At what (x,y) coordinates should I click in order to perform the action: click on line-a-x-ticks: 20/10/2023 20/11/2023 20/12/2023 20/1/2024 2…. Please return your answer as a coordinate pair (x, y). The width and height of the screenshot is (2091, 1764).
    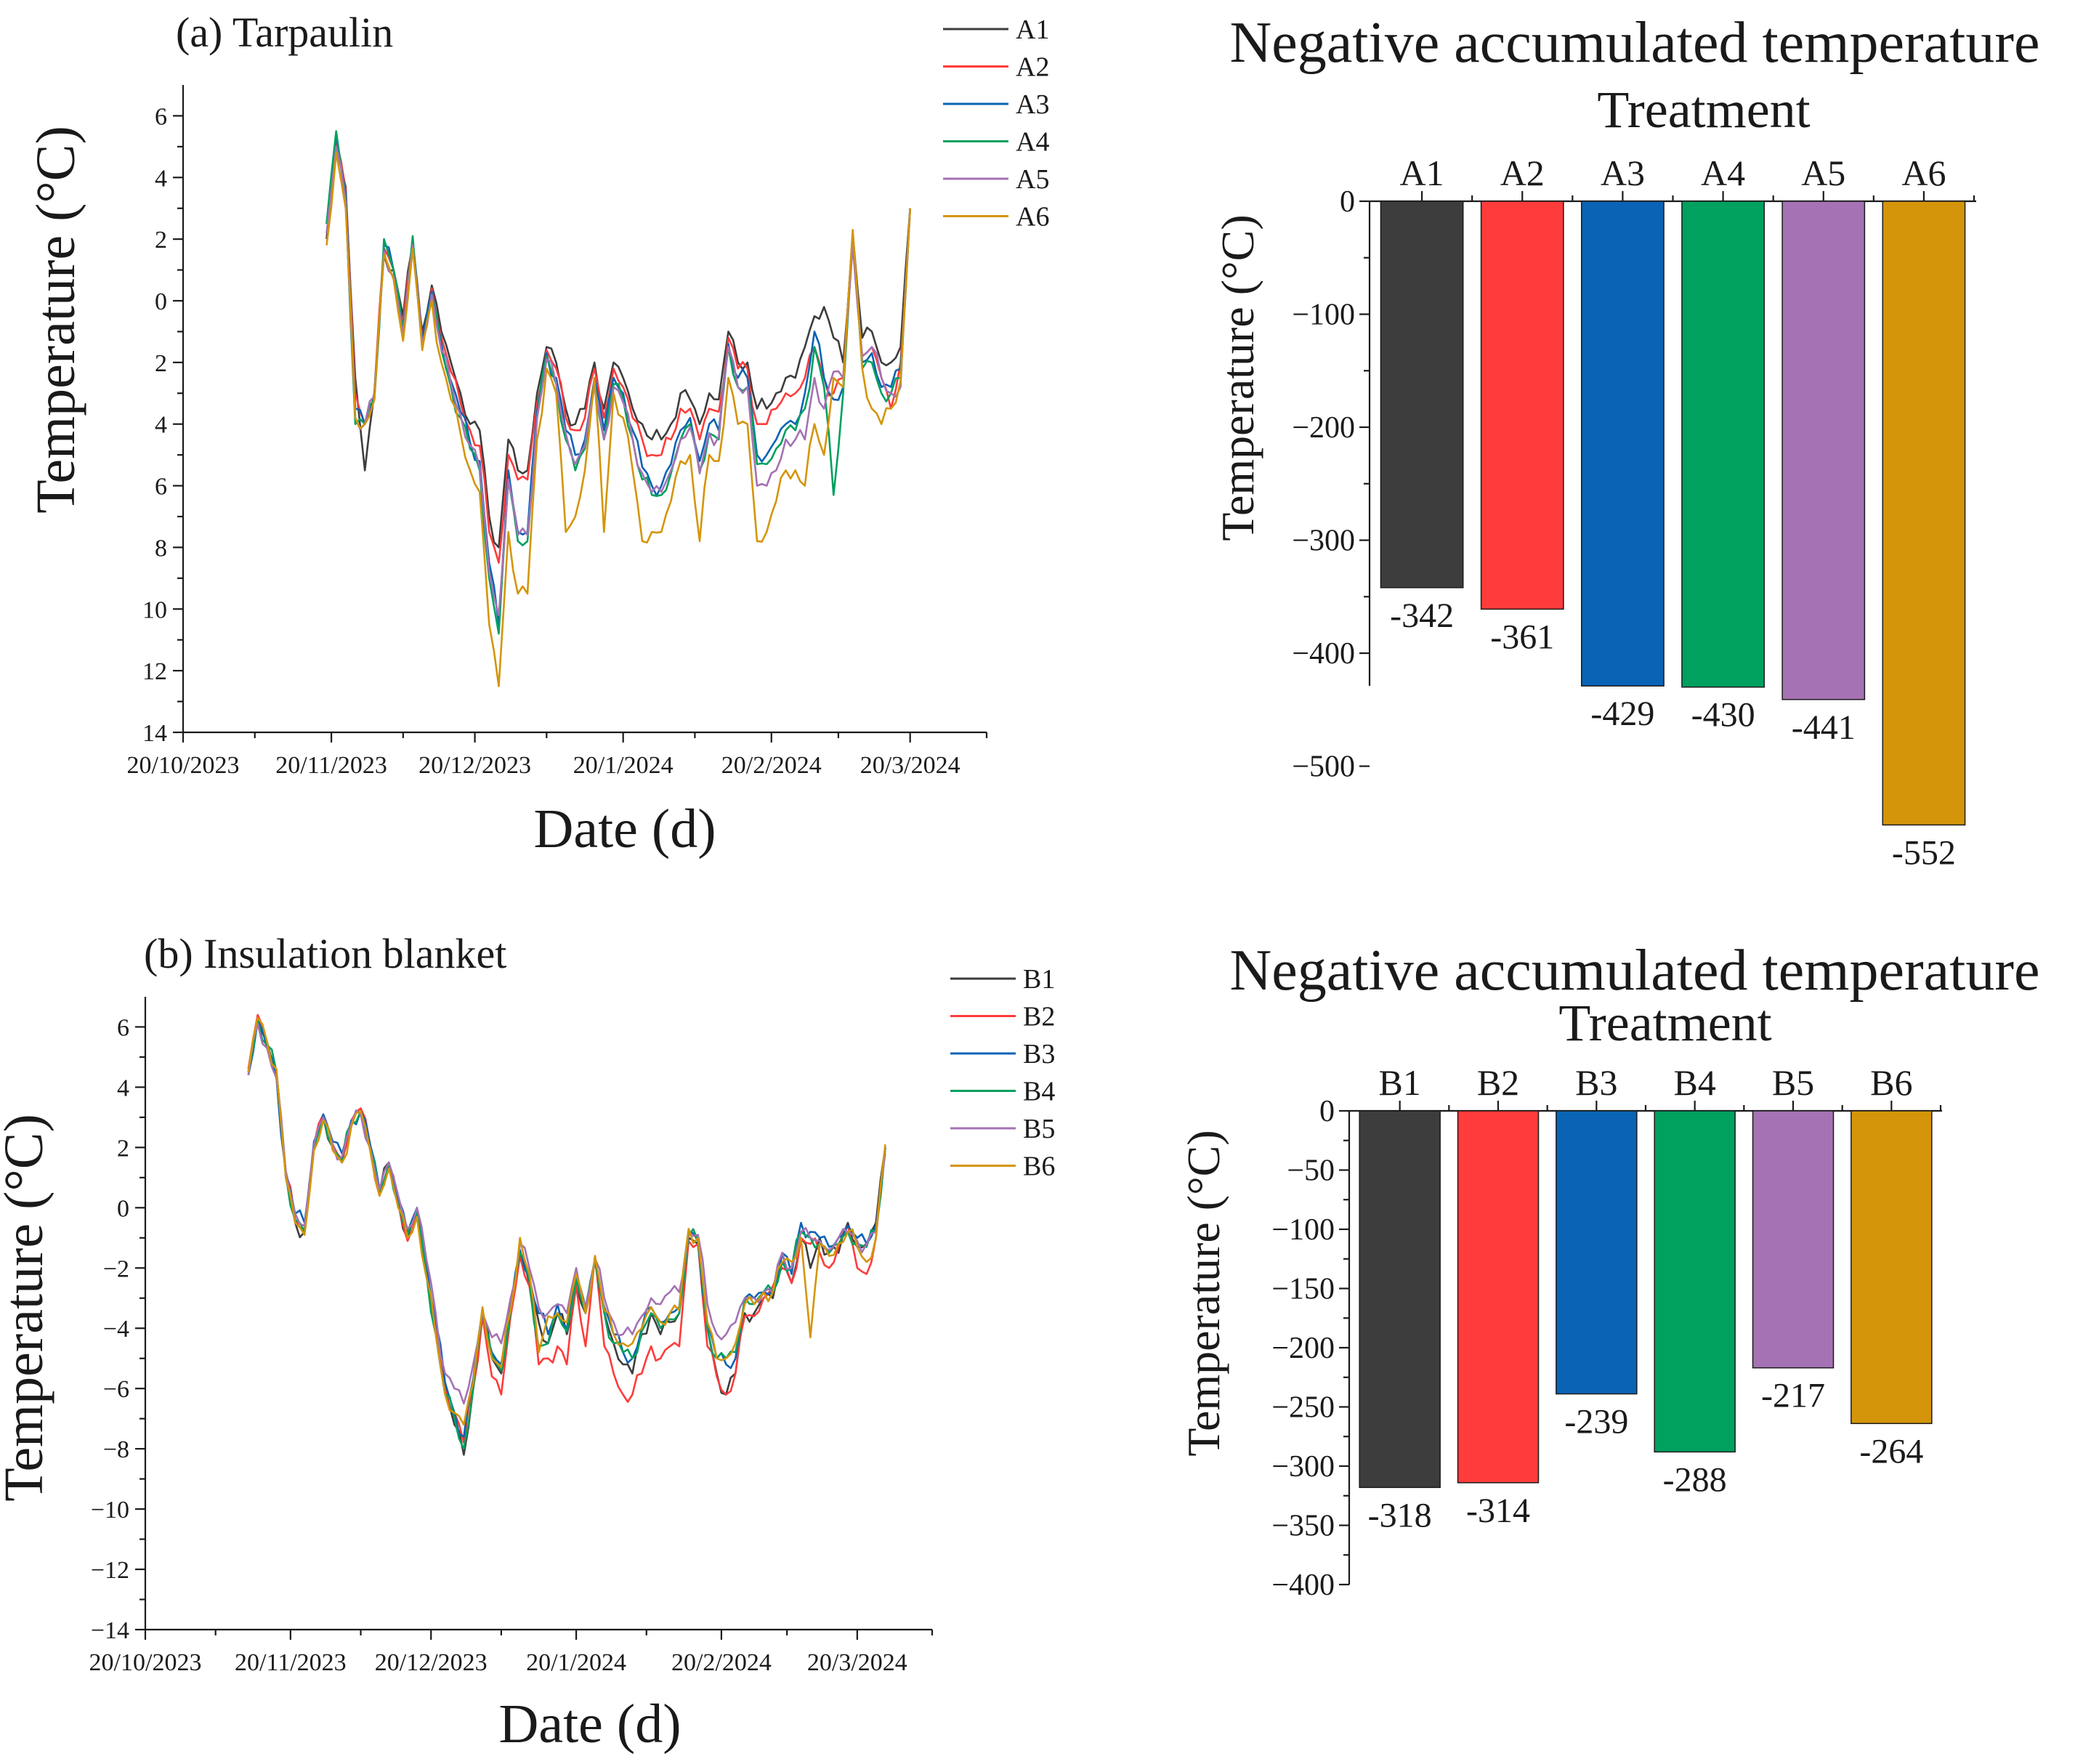
    Looking at the image, I should click on (557, 755).